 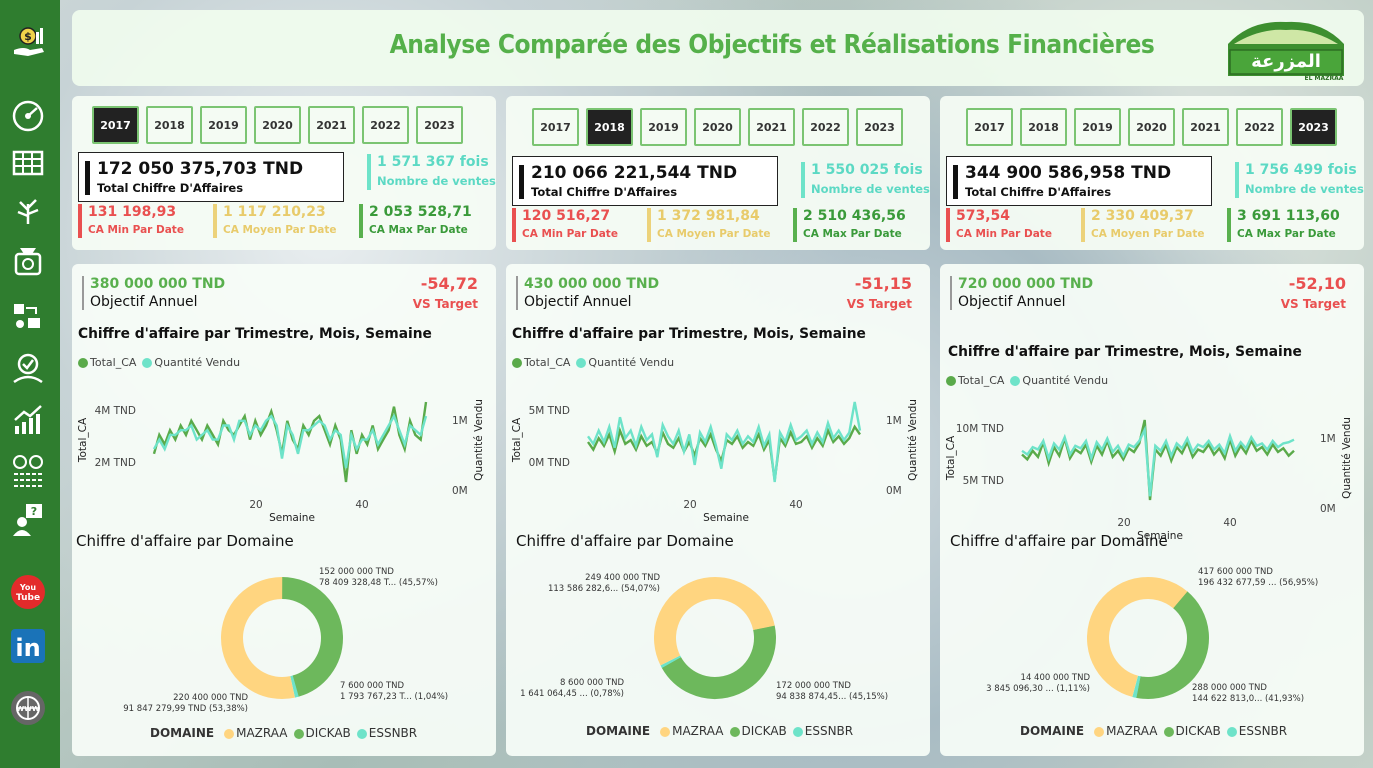 What do you see at coordinates (185, 541) in the screenshot?
I see `donut-chart-title: Chiffre d'affaire par Domaine` at bounding box center [185, 541].